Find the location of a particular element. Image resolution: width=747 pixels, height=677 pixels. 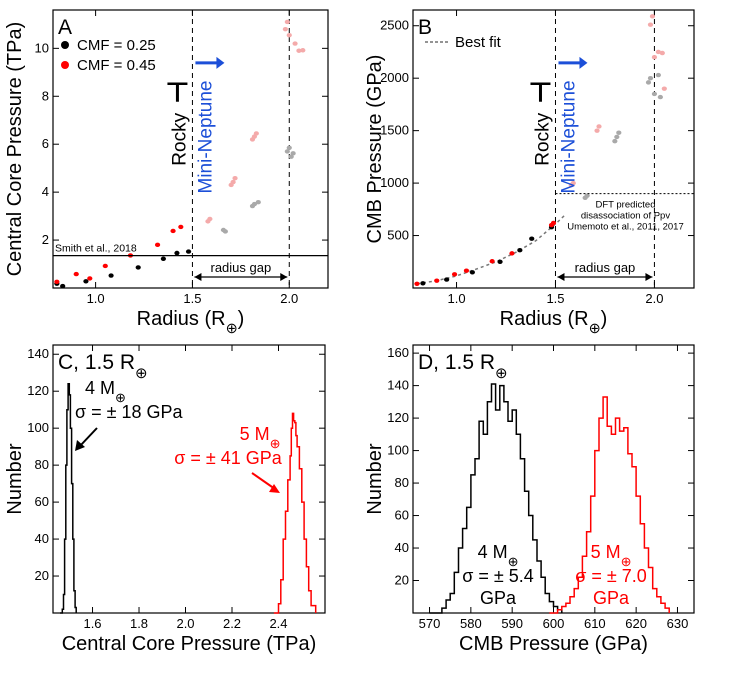

y-tick-label: 4 is located at coordinates (45, 191).